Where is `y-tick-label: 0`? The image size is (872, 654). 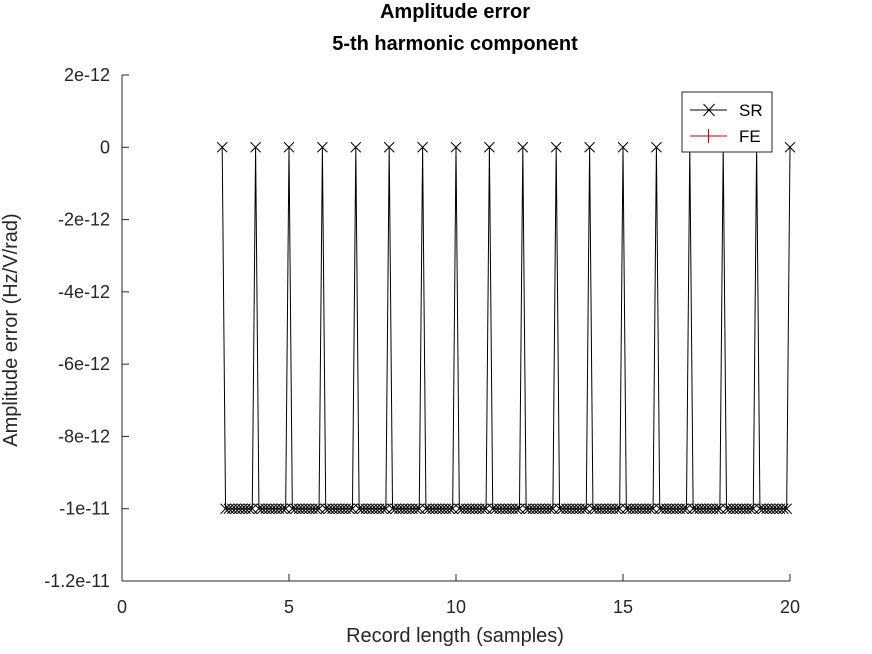 y-tick-label: 0 is located at coordinates (105, 147).